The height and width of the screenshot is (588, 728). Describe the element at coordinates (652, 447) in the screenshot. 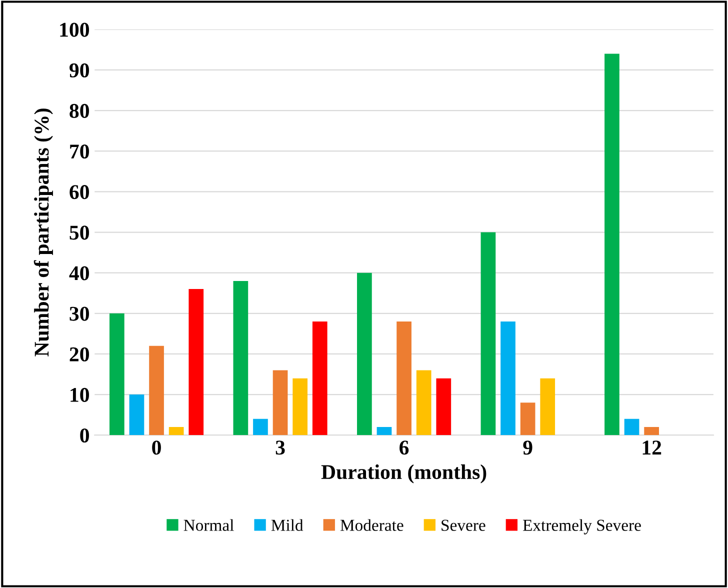

I see `x-tick-label: 12` at that location.